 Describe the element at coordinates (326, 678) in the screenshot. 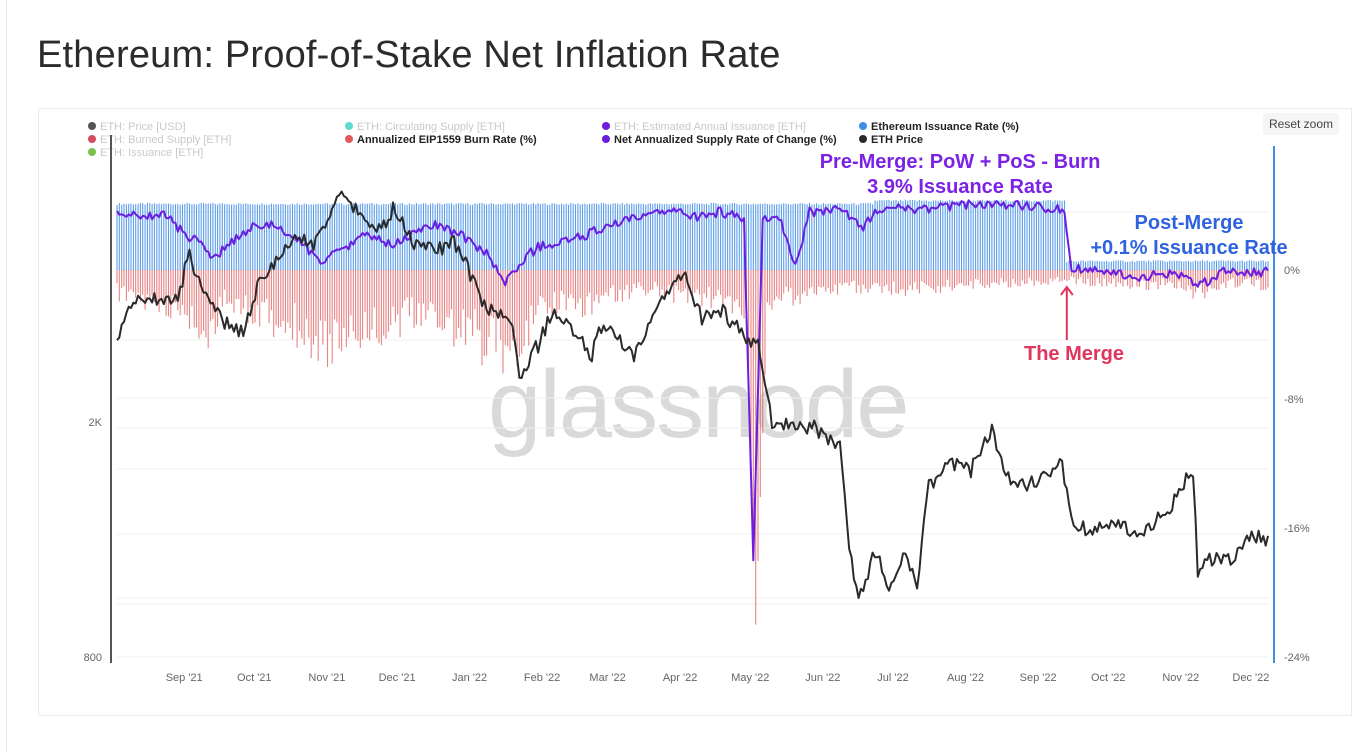

I see `x-tick-label: Nov '21` at that location.